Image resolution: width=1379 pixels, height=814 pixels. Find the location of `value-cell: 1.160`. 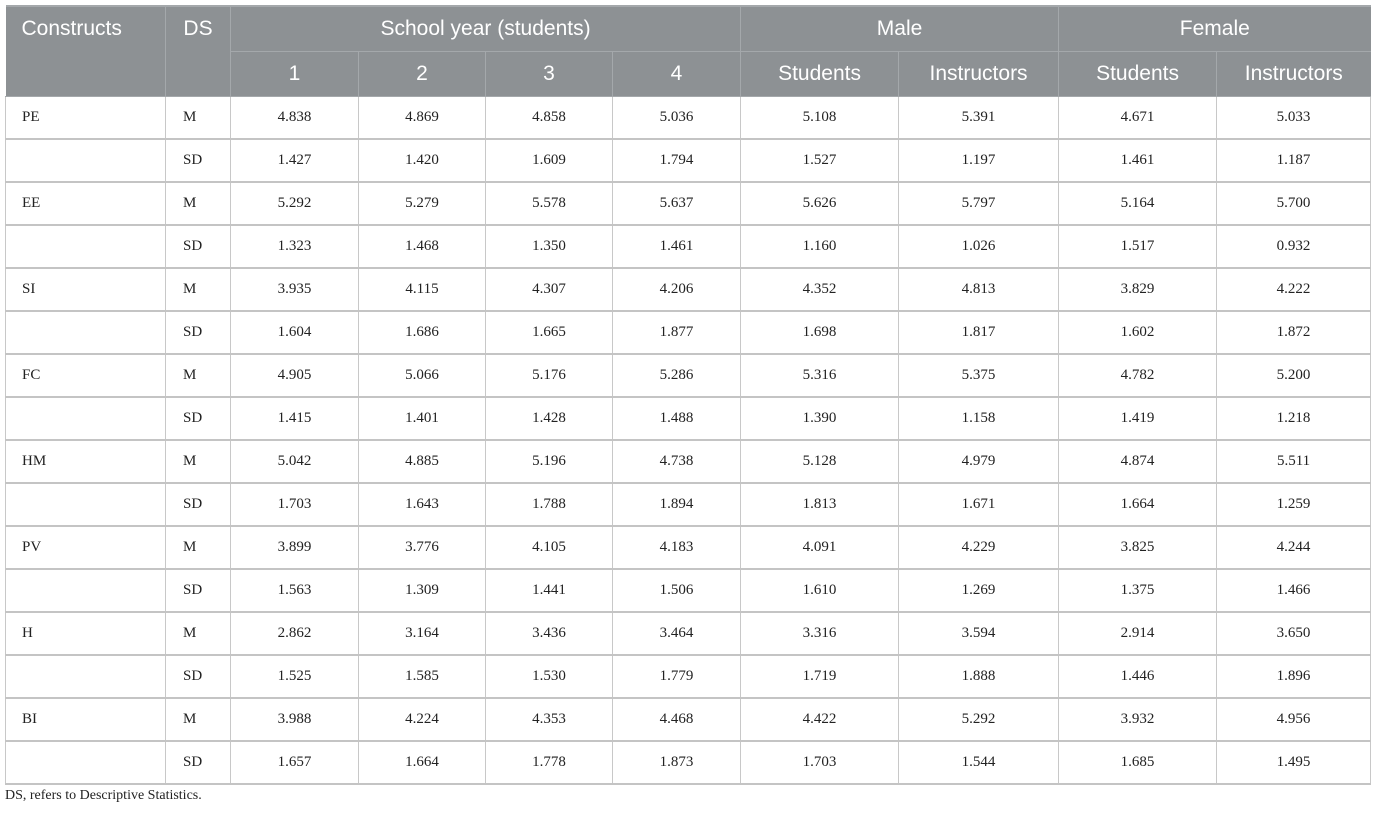

value-cell: 1.160 is located at coordinates (820, 246).